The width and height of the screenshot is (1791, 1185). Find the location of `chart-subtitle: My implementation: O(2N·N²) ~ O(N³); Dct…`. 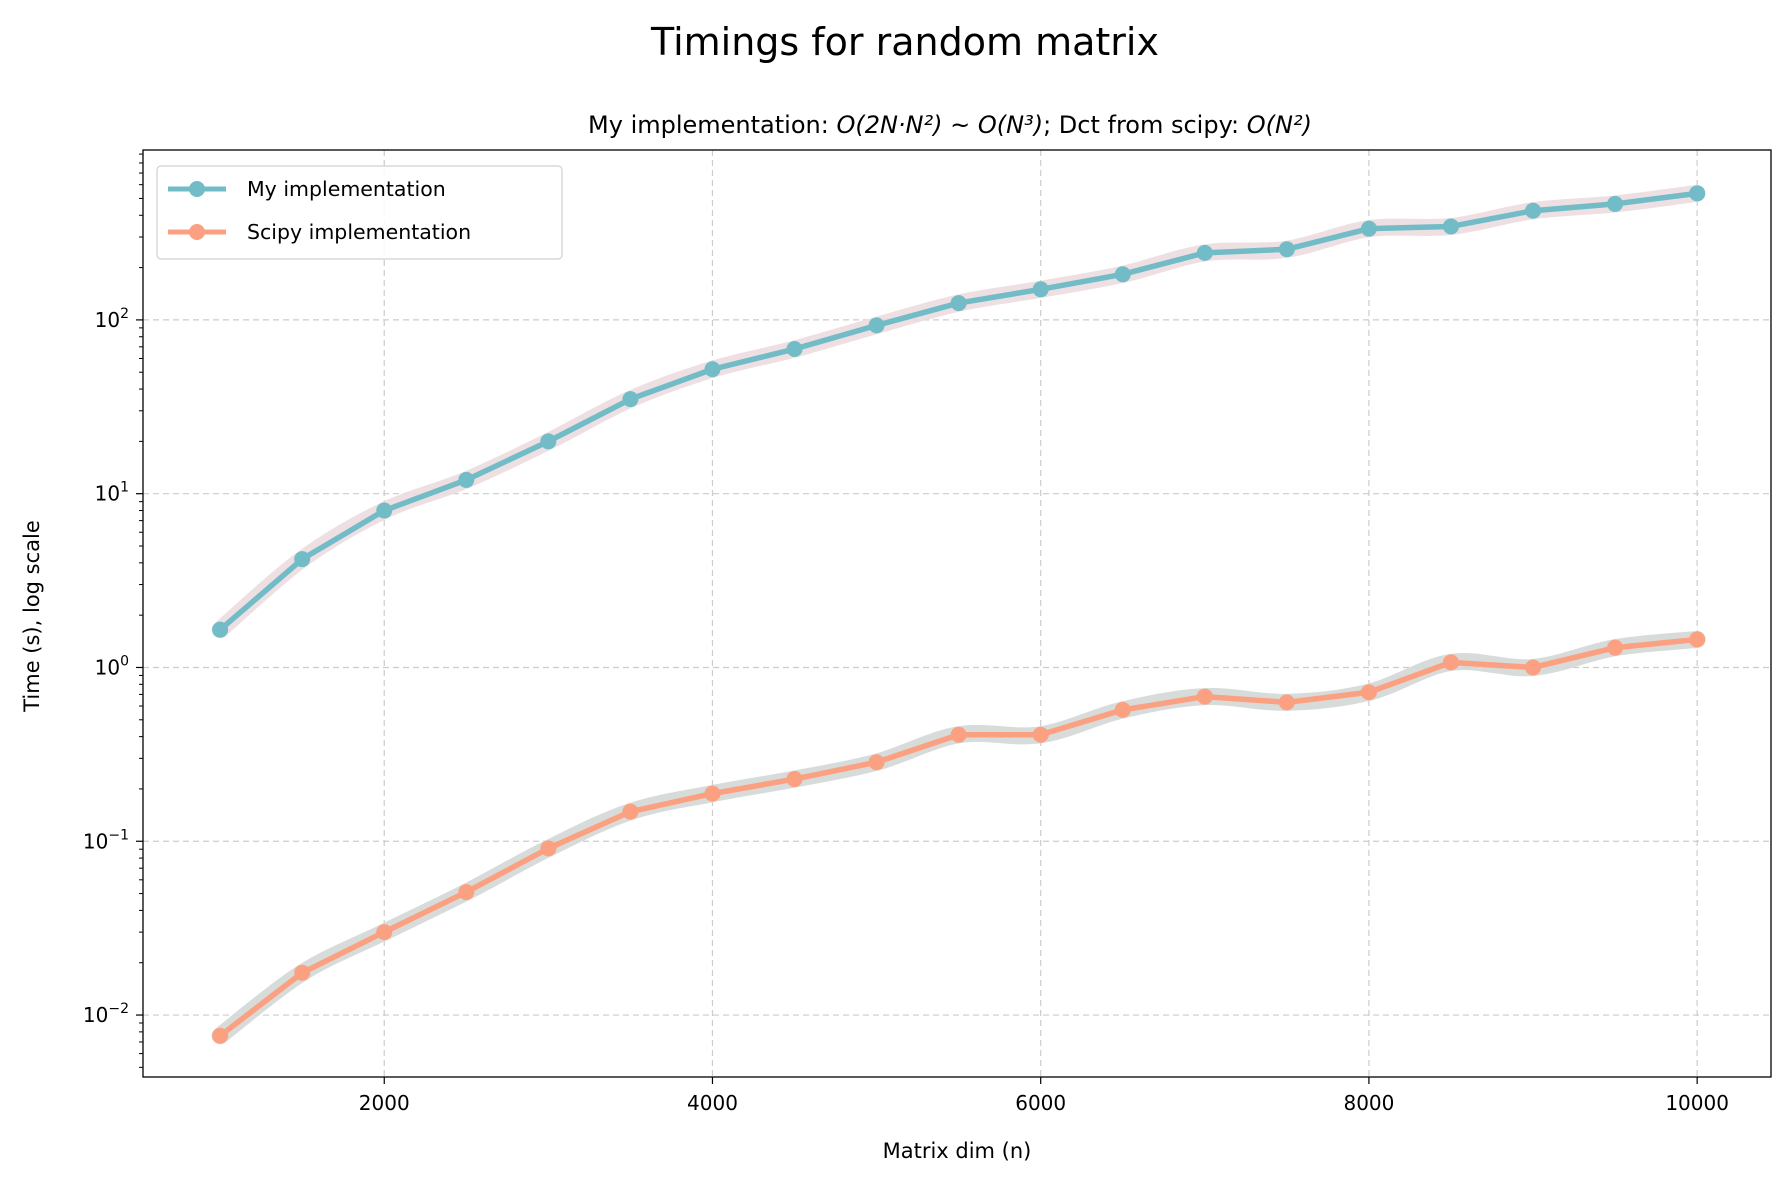

chart-subtitle: My implementation: O(2N·N²) ~ O(N³); Dct… is located at coordinates (950, 125).